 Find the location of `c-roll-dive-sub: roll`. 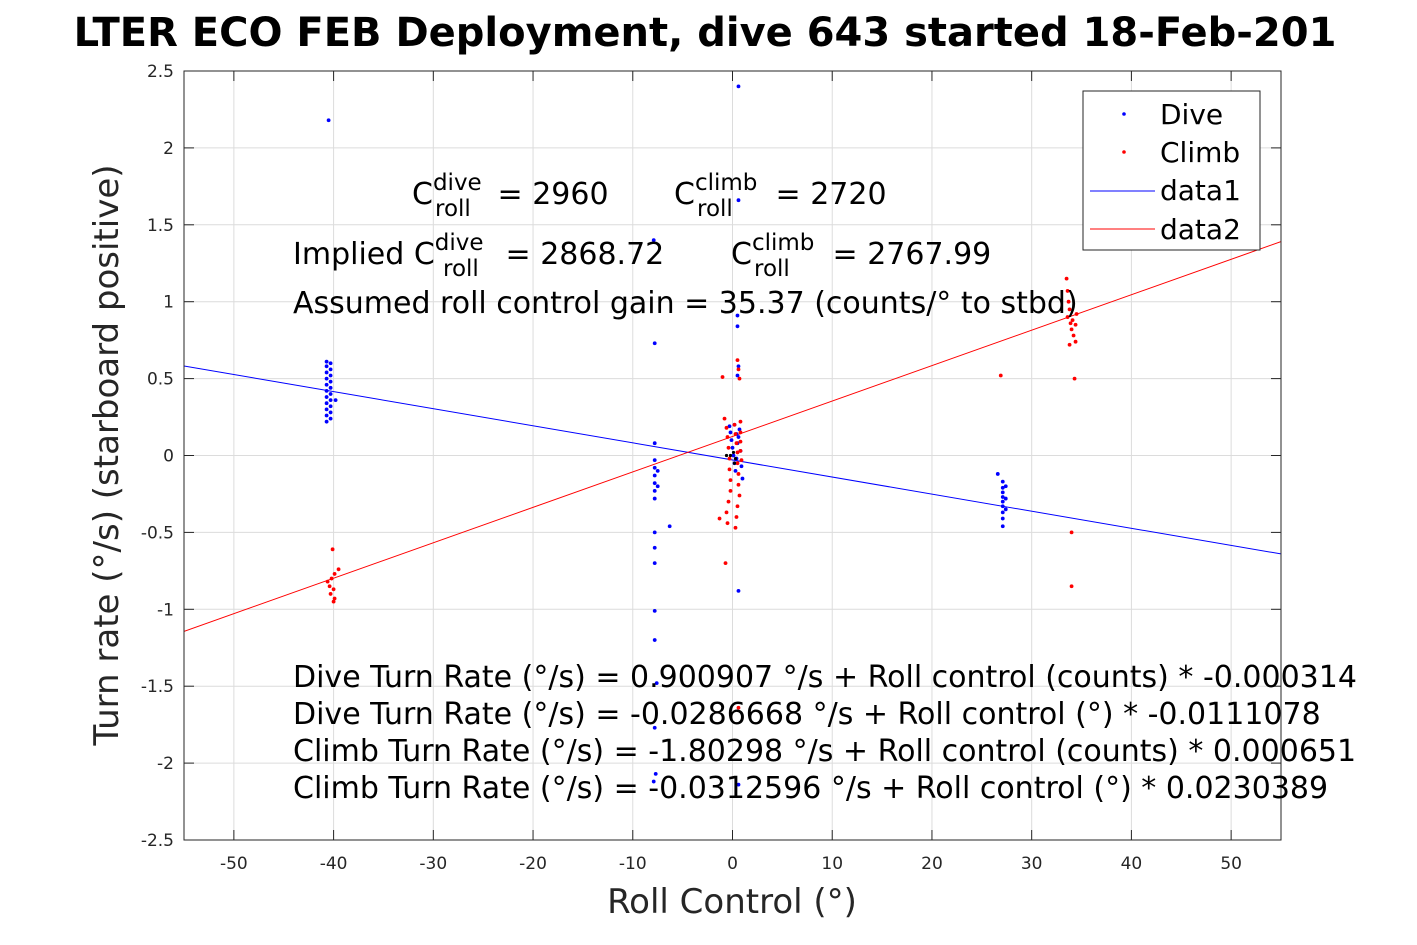

c-roll-dive-sub: roll is located at coordinates (453, 209).